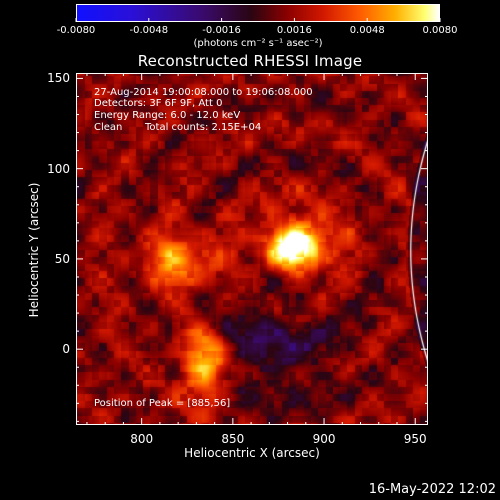  What do you see at coordinates (76, 30) in the screenshot?
I see `colorbar-tick-label: -0.0080` at bounding box center [76, 30].